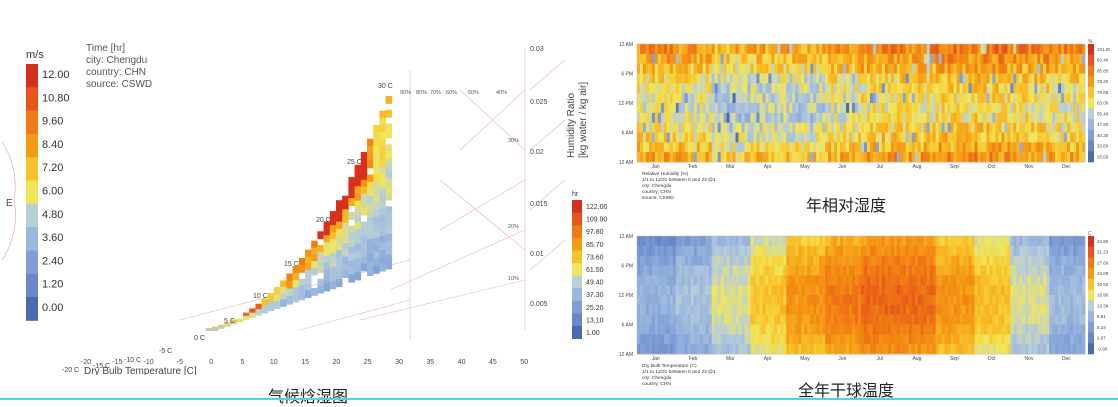 This screenshot has width=1118, height=407. Describe the element at coordinates (399, 362) in the screenshot. I see `x-tick-label: 30` at that location.